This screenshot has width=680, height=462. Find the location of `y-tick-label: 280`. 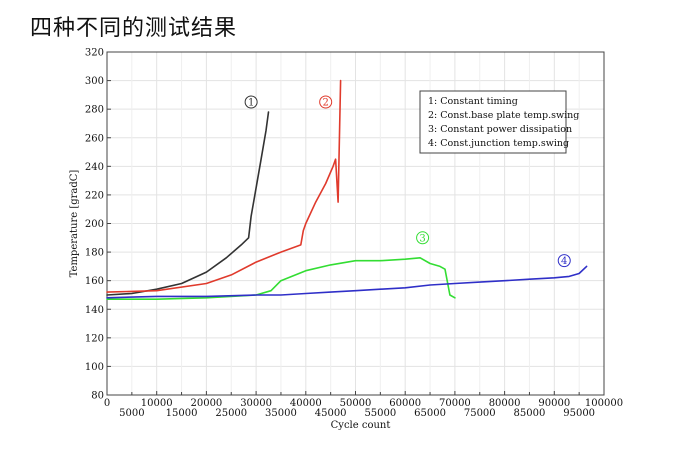

y-tick-label: 280 is located at coordinates (94, 110).